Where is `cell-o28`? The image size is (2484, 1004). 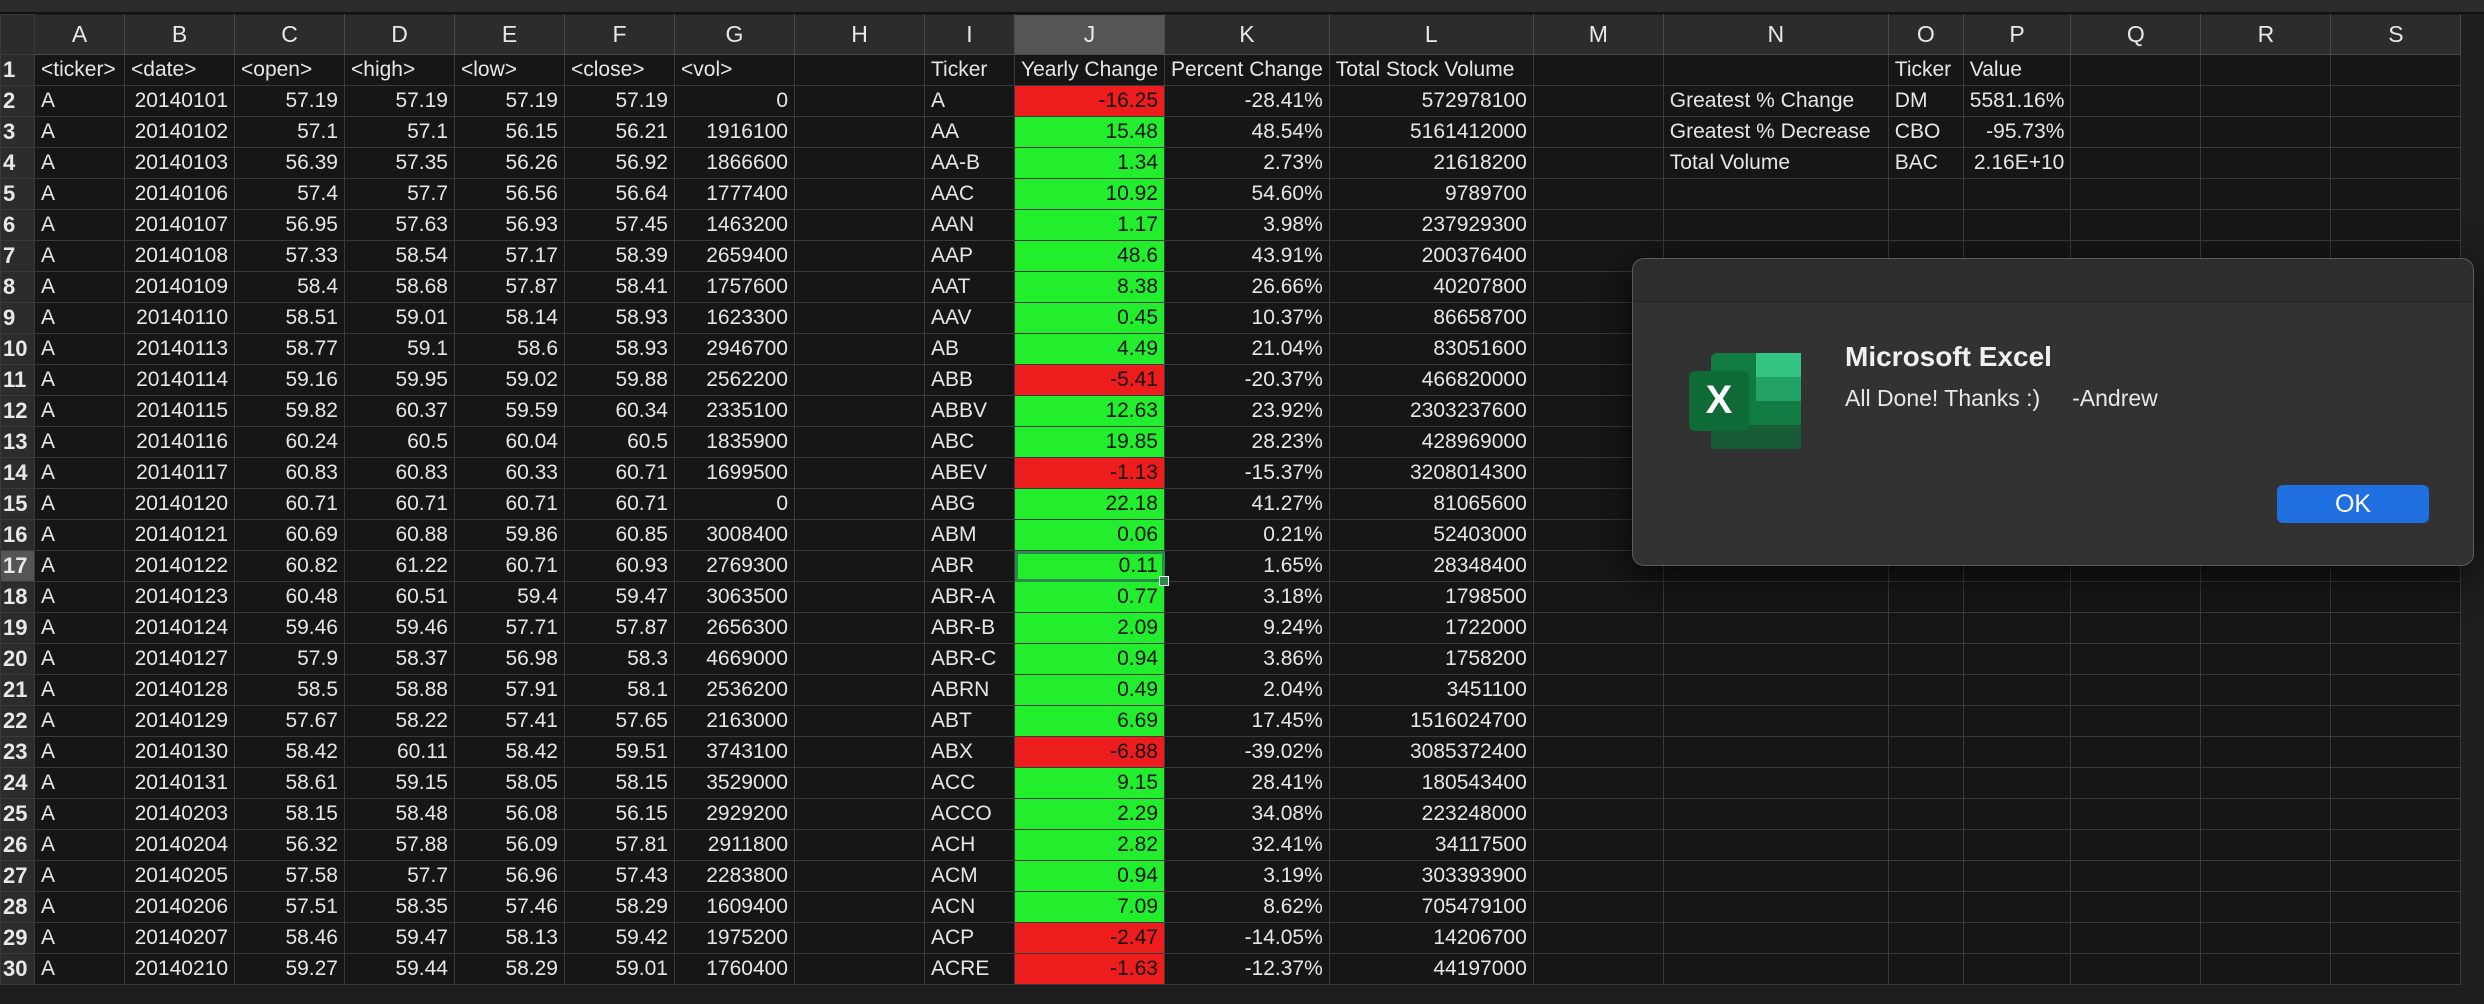
cell-o28 is located at coordinates (1925, 907).